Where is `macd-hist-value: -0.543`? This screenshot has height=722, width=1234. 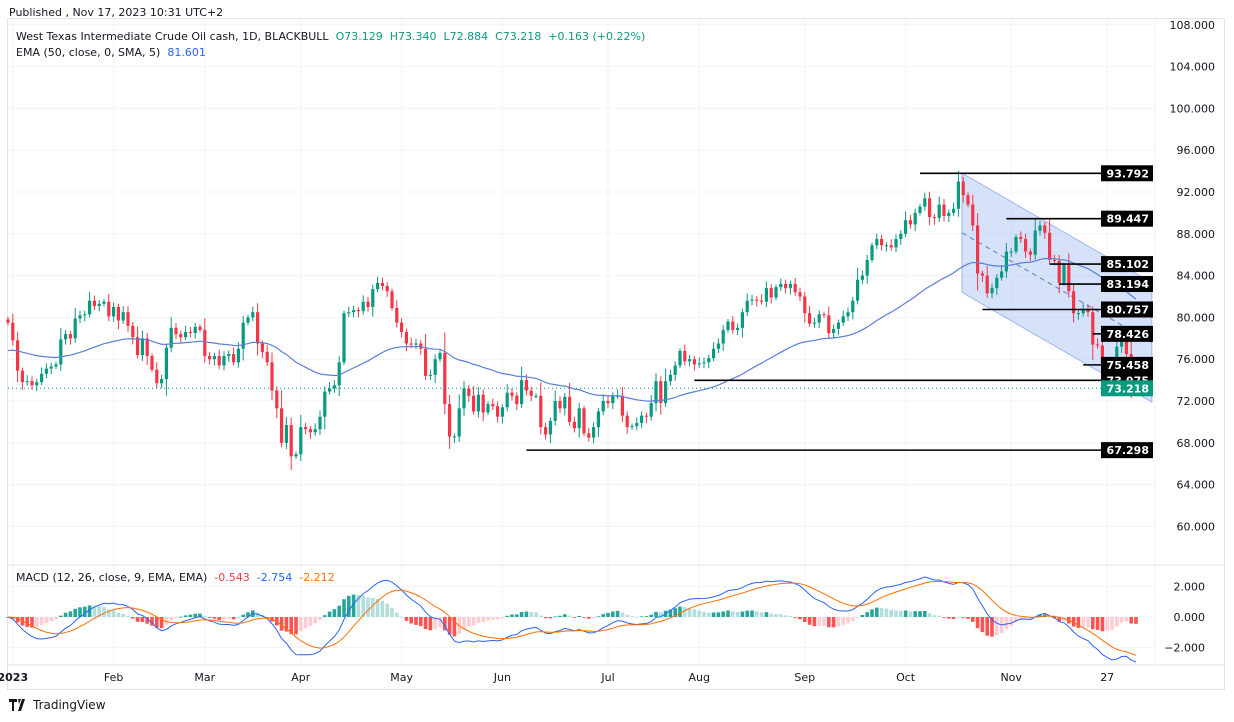 macd-hist-value: -0.543 is located at coordinates (232, 577).